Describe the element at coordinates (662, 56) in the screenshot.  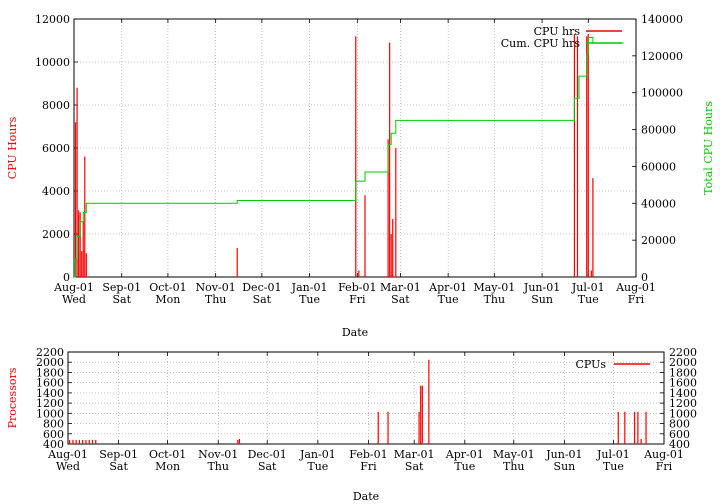
I see `y2-tick-label: 120000` at that location.